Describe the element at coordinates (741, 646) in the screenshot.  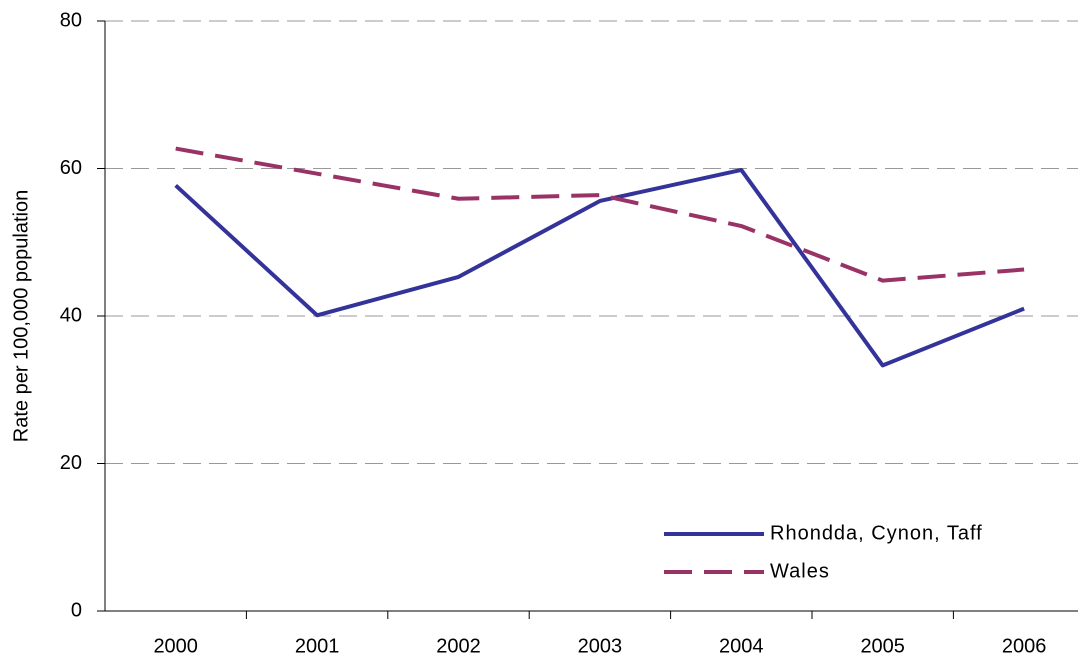
I see `x-tick-label: 2004` at that location.